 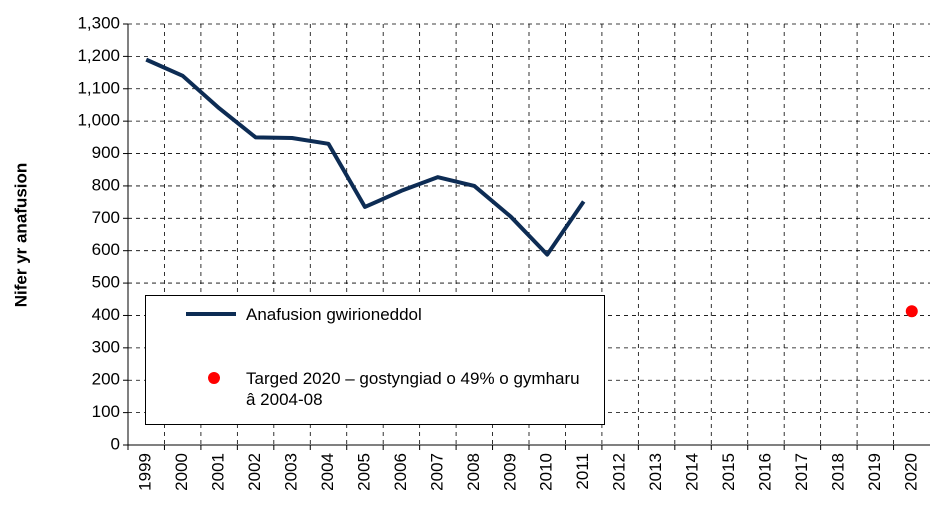 What do you see at coordinates (291, 472) in the screenshot?
I see `x-tick-label: 2003` at bounding box center [291, 472].